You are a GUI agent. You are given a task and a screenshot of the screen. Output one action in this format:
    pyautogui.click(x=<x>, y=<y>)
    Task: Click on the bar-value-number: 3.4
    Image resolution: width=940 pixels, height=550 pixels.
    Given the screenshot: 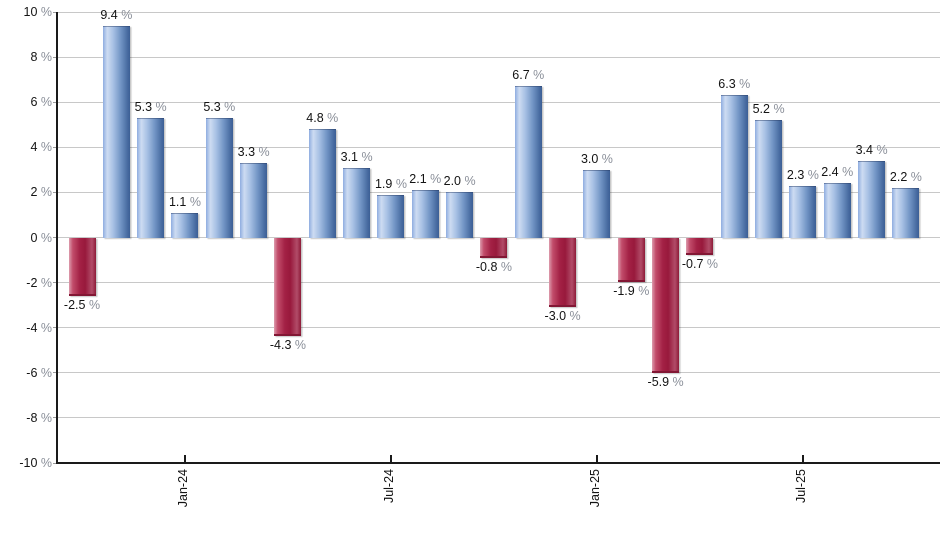 What is the action you would take?
    pyautogui.click(x=864, y=149)
    